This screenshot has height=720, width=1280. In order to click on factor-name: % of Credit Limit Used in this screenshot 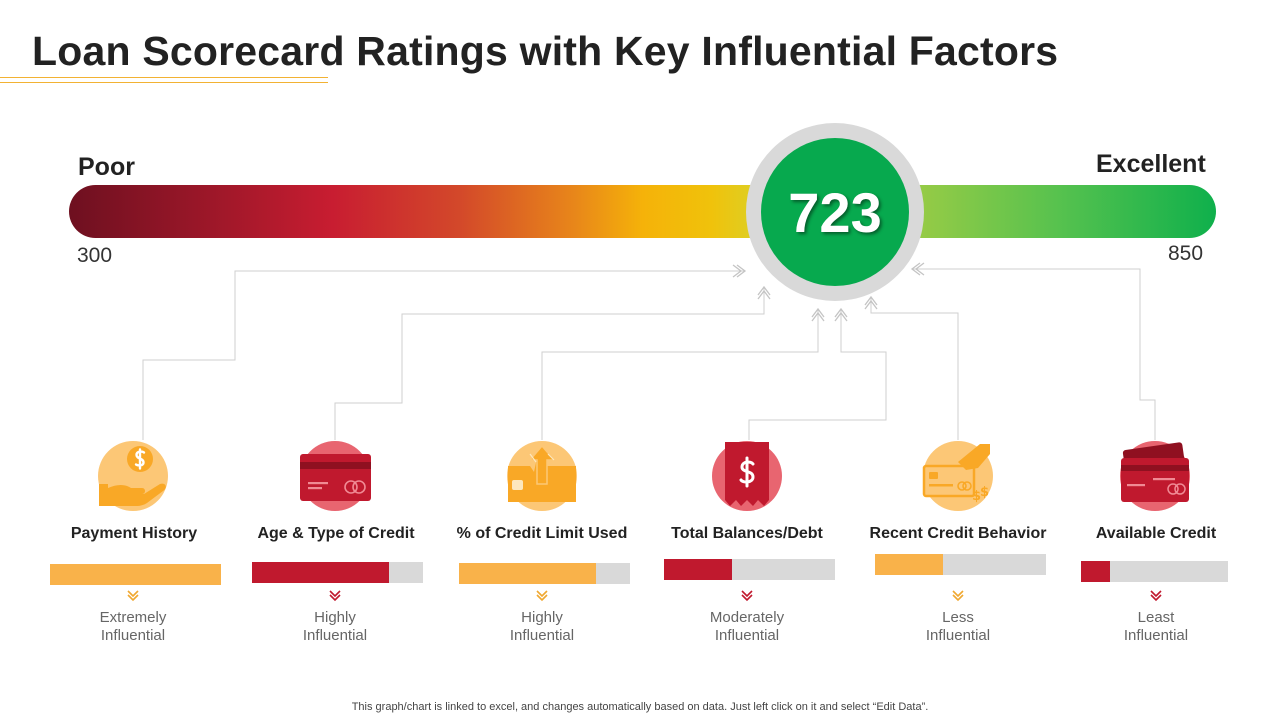, I will do `click(542, 533)`.